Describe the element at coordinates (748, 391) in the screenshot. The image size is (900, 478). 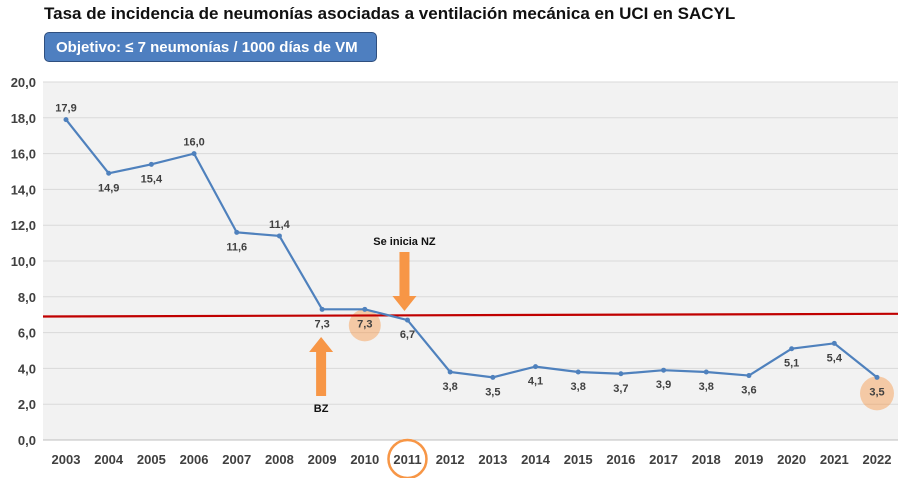
I see `data-label: 3,6` at that location.